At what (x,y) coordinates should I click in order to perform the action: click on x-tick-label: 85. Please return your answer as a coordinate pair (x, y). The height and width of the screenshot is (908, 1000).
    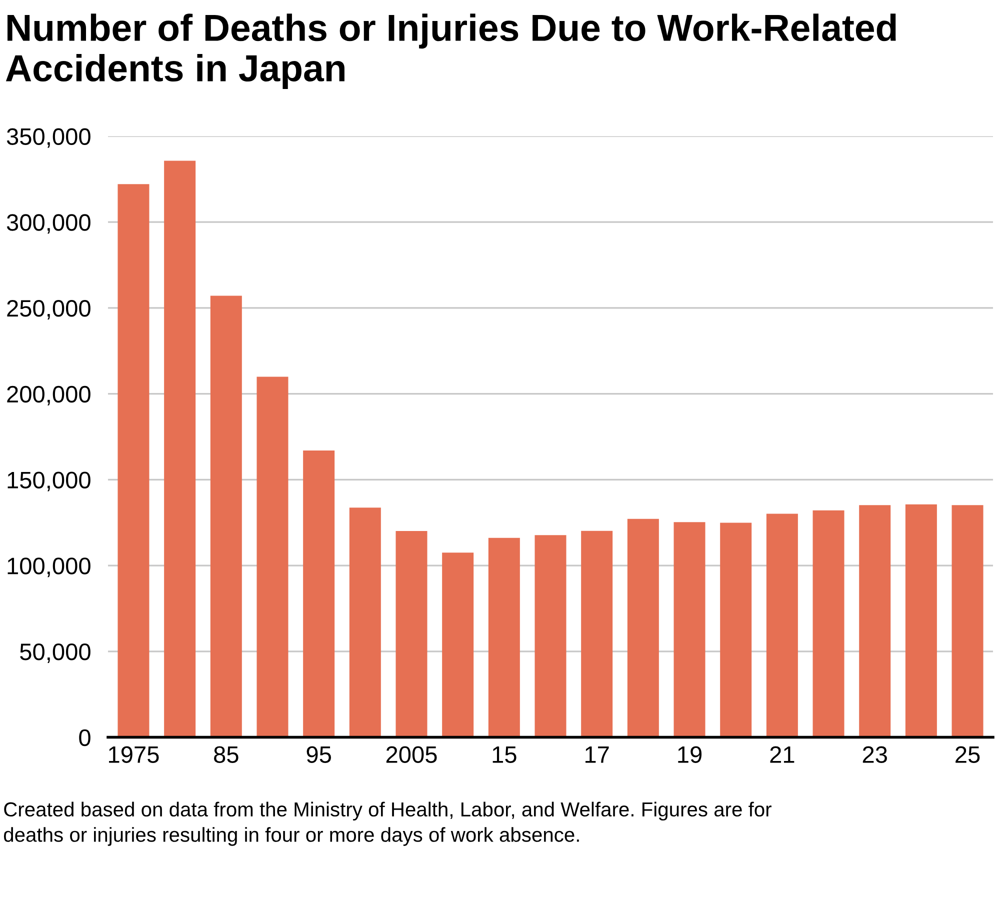
    Looking at the image, I should click on (226, 754).